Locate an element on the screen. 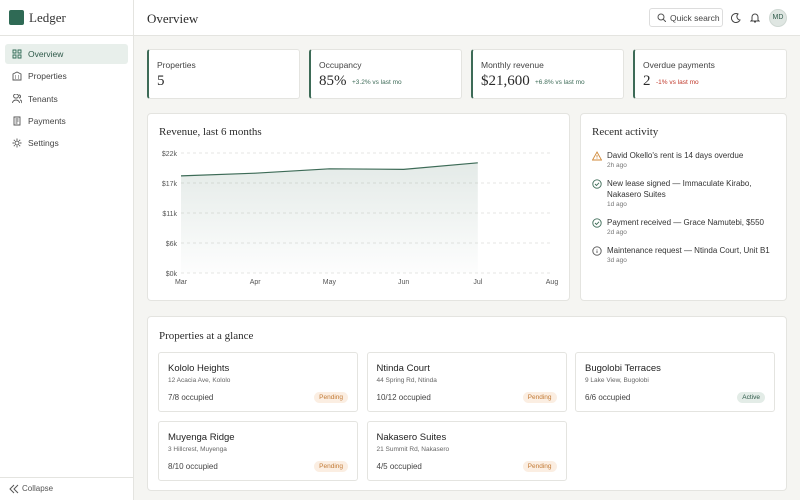  theme-toggle is located at coordinates (736, 18).